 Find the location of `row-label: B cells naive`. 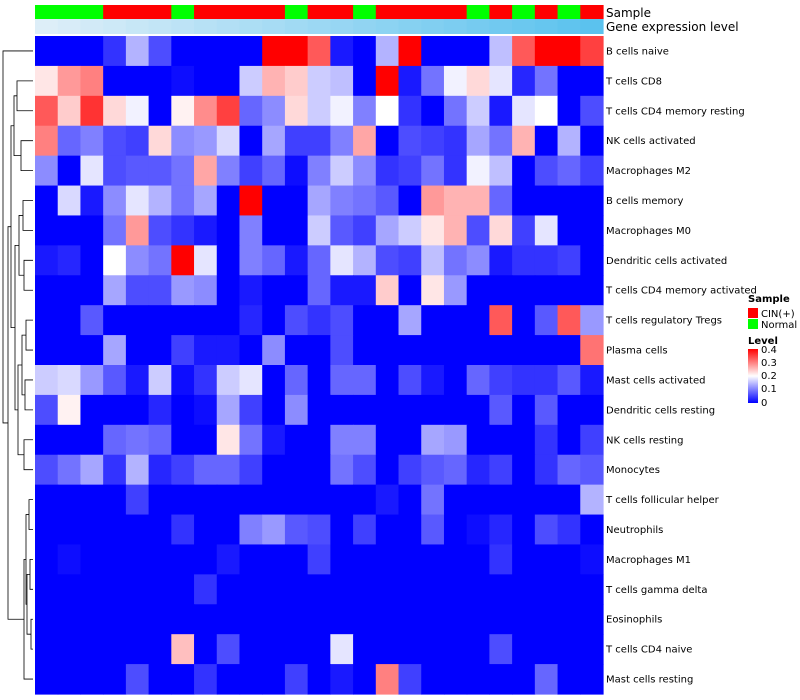

row-label: B cells naive is located at coordinates (637, 51).